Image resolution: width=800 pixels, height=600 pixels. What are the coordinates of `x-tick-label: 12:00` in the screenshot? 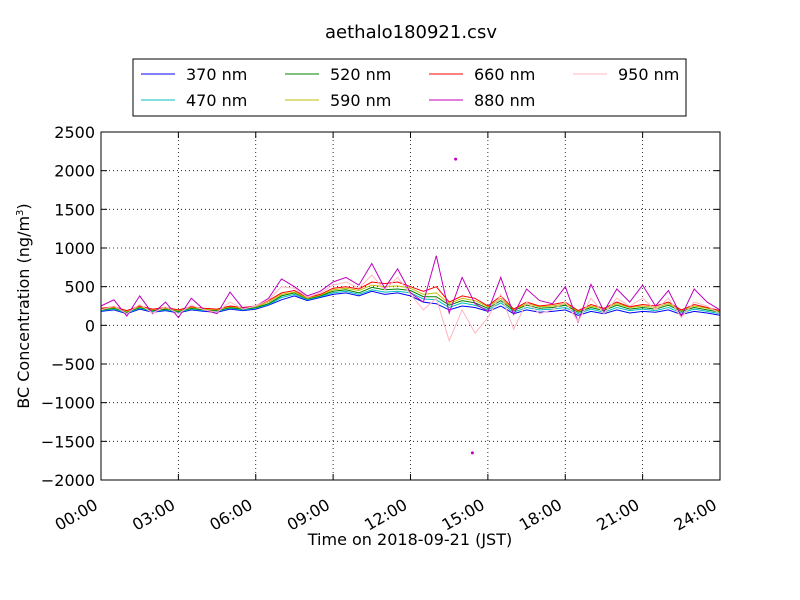 It's located at (385, 515).